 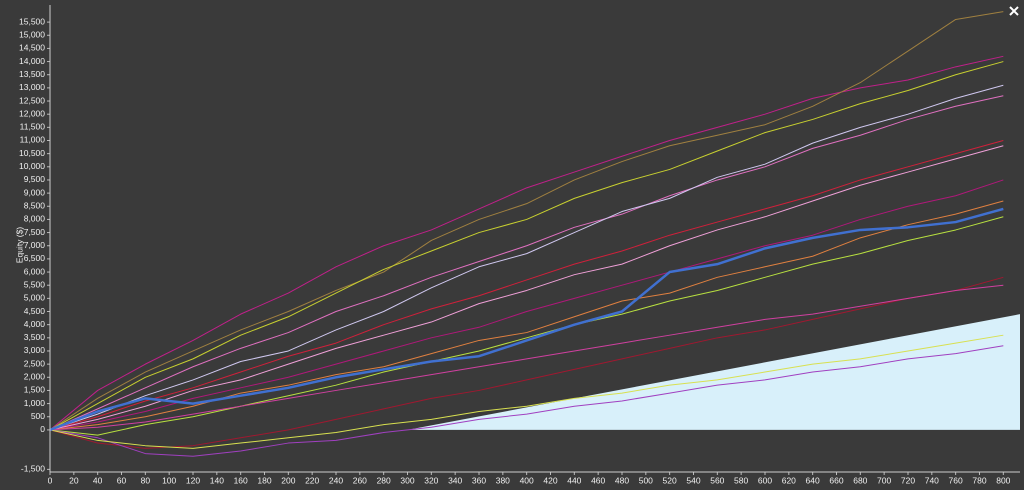 What do you see at coordinates (932, 480) in the screenshot?
I see `x-tick-label: 740` at bounding box center [932, 480].